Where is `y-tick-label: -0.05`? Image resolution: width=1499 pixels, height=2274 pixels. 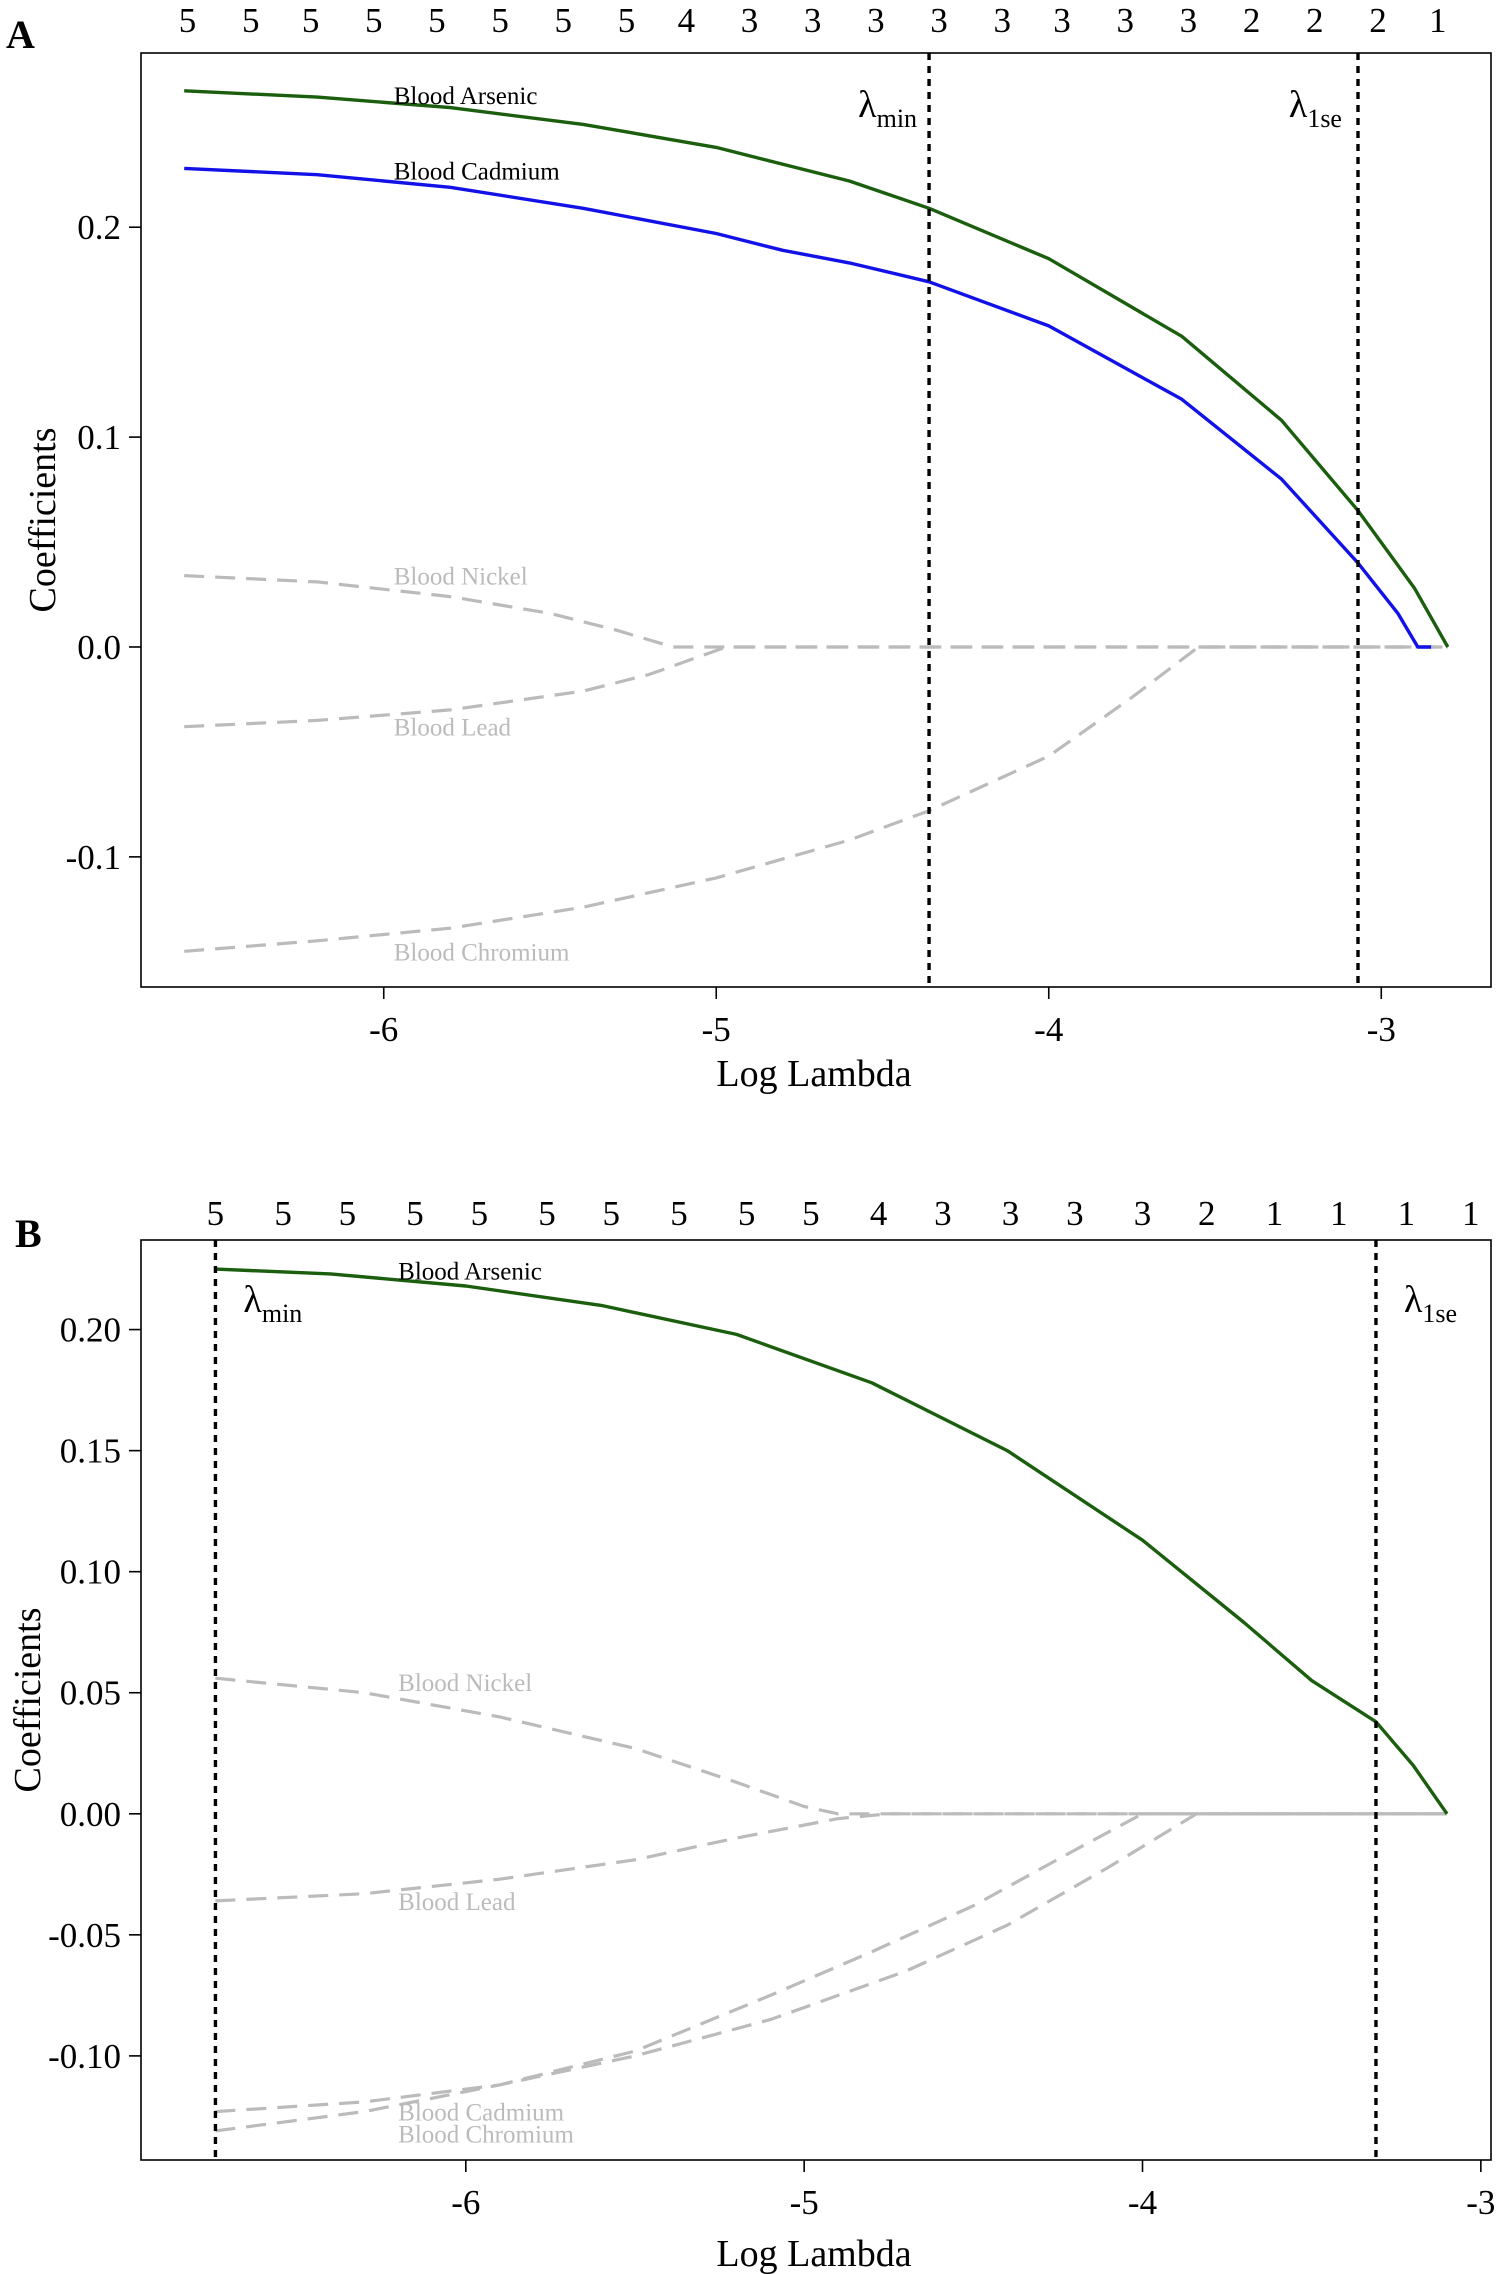 y-tick-label: -0.05 is located at coordinates (84, 1935).